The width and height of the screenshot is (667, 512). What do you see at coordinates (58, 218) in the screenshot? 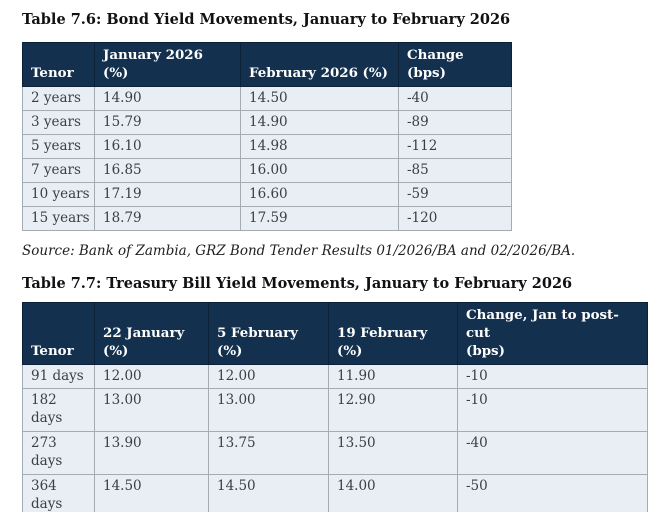
I see `tenor-cell: 15 years` at bounding box center [58, 218].